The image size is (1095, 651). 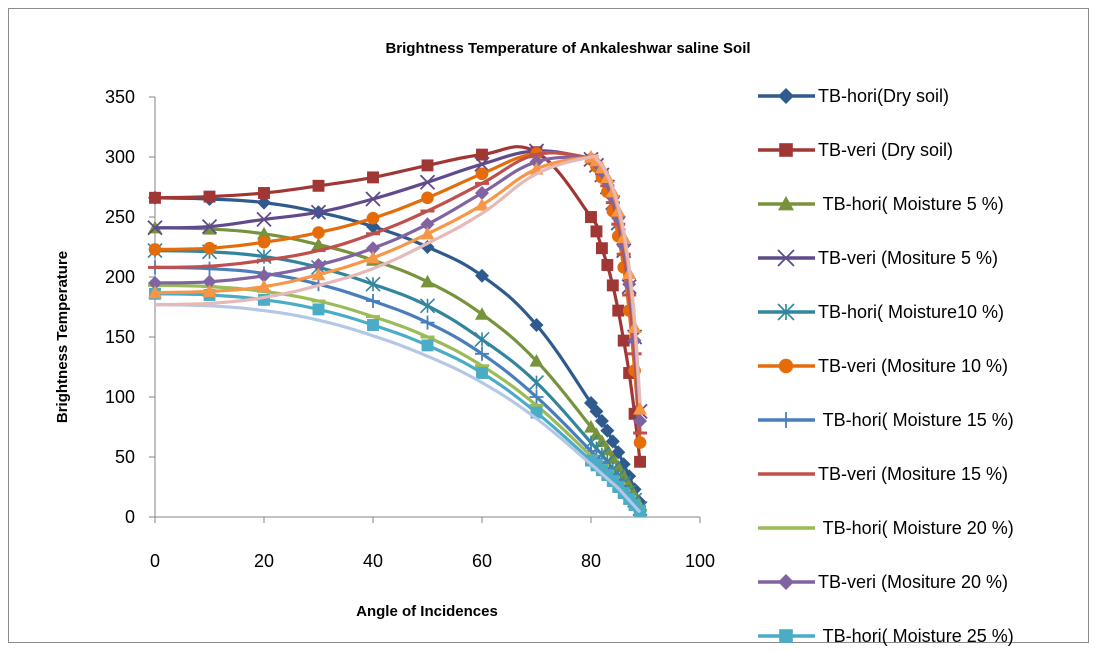 What do you see at coordinates (916, 636) in the screenshot?
I see `legend-label: TB-hori( Moisture 25 %)` at bounding box center [916, 636].